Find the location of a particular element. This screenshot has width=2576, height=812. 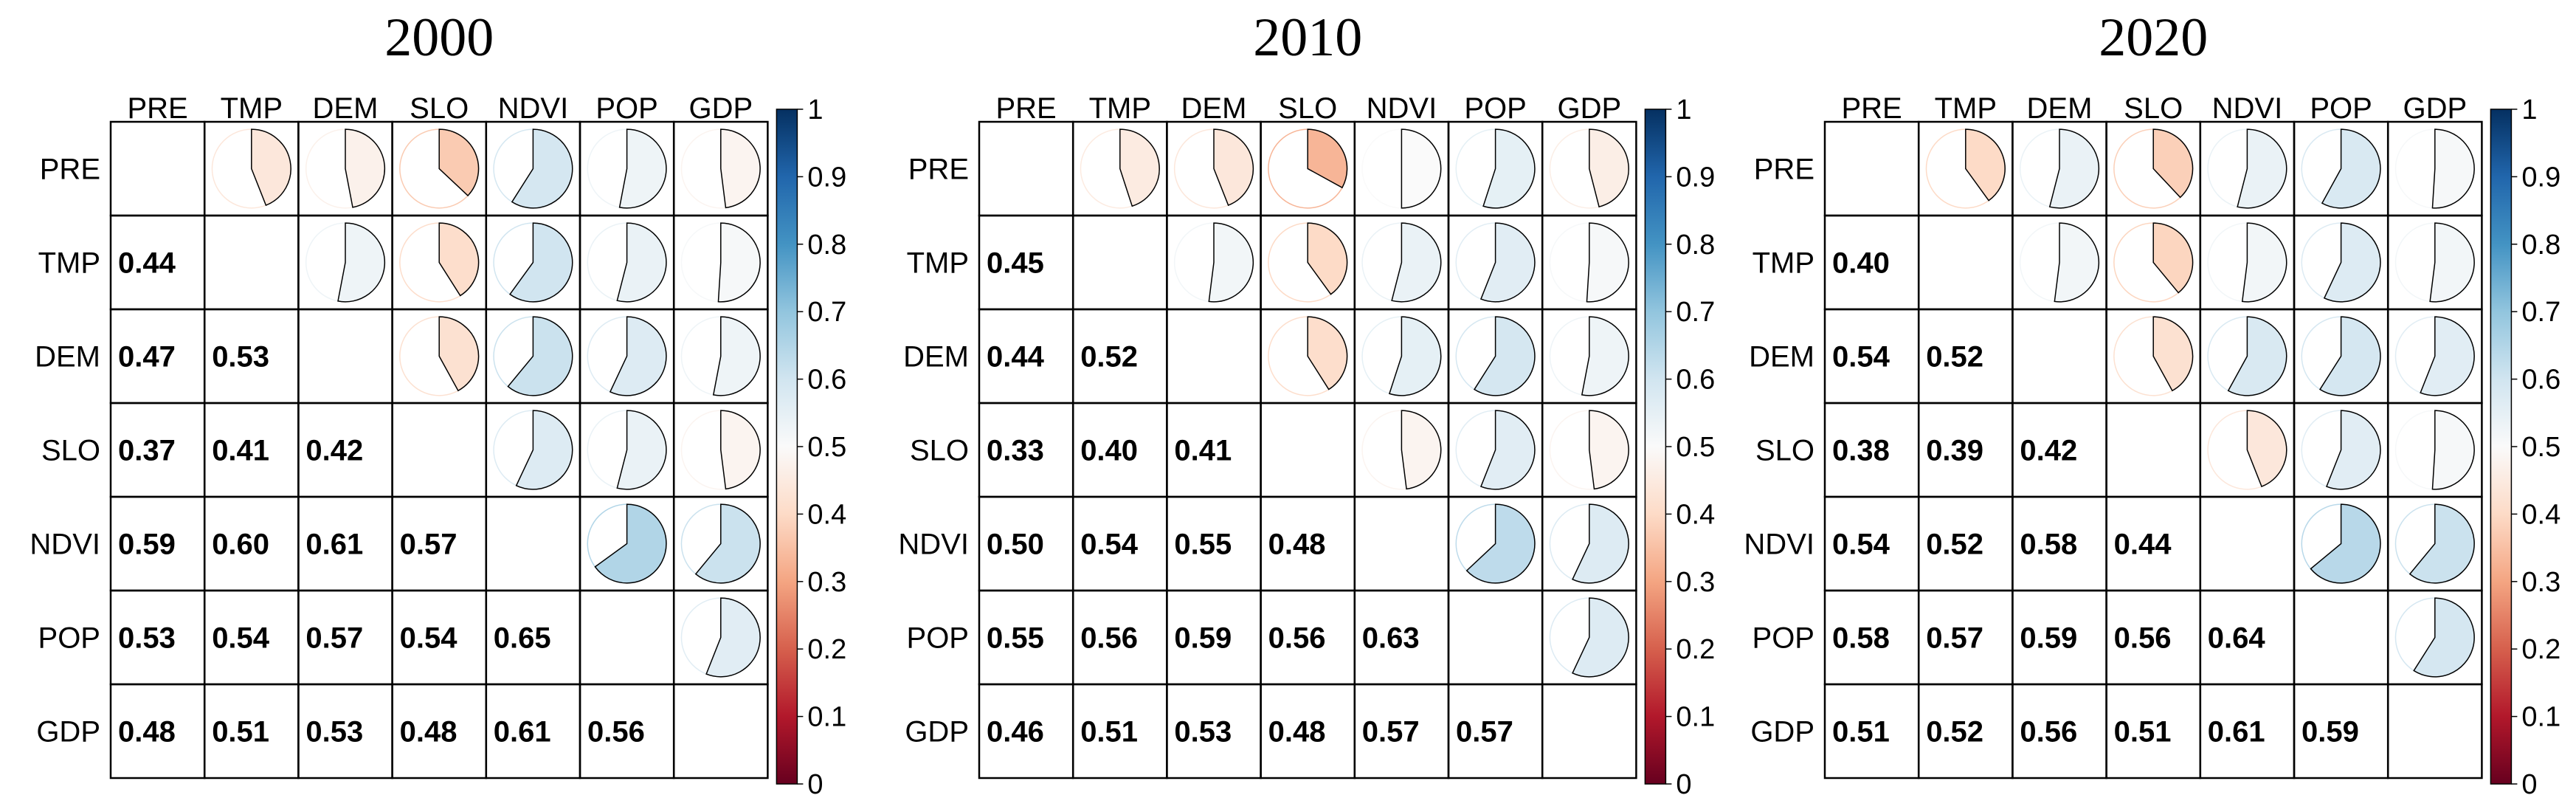

column-label: DEM is located at coordinates (346, 108).